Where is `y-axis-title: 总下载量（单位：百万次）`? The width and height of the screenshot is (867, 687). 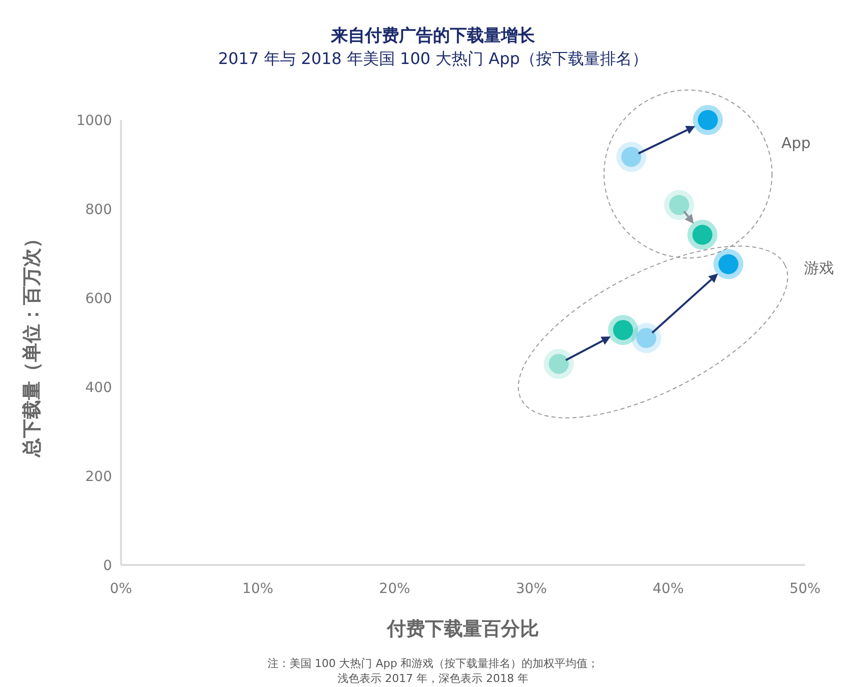 y-axis-title: 总下载量（单位：百万次） is located at coordinates (32, 343).